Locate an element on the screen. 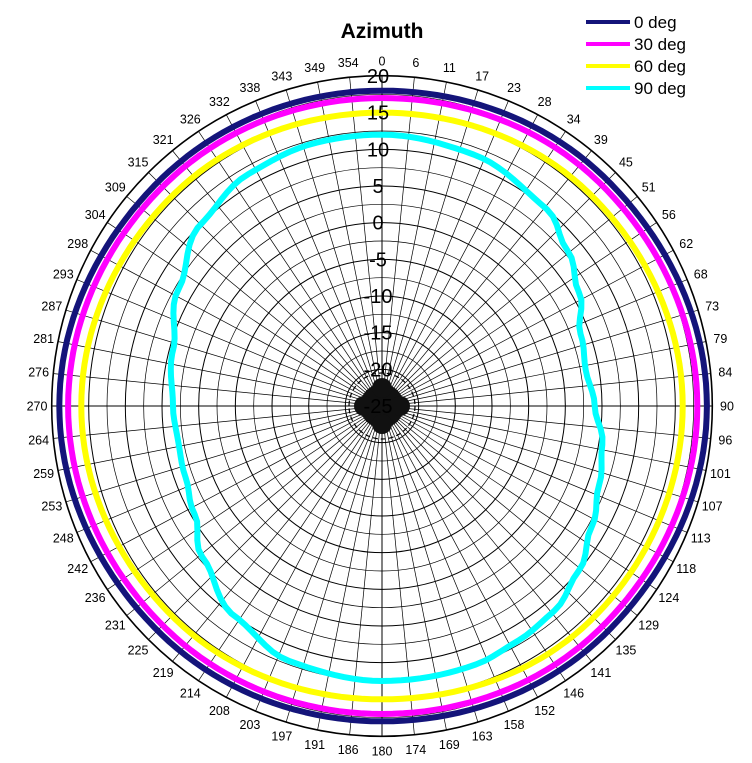 Image resolution: width=752 pixels, height=763 pixels. angle-tick-label: 304 is located at coordinates (95, 215).